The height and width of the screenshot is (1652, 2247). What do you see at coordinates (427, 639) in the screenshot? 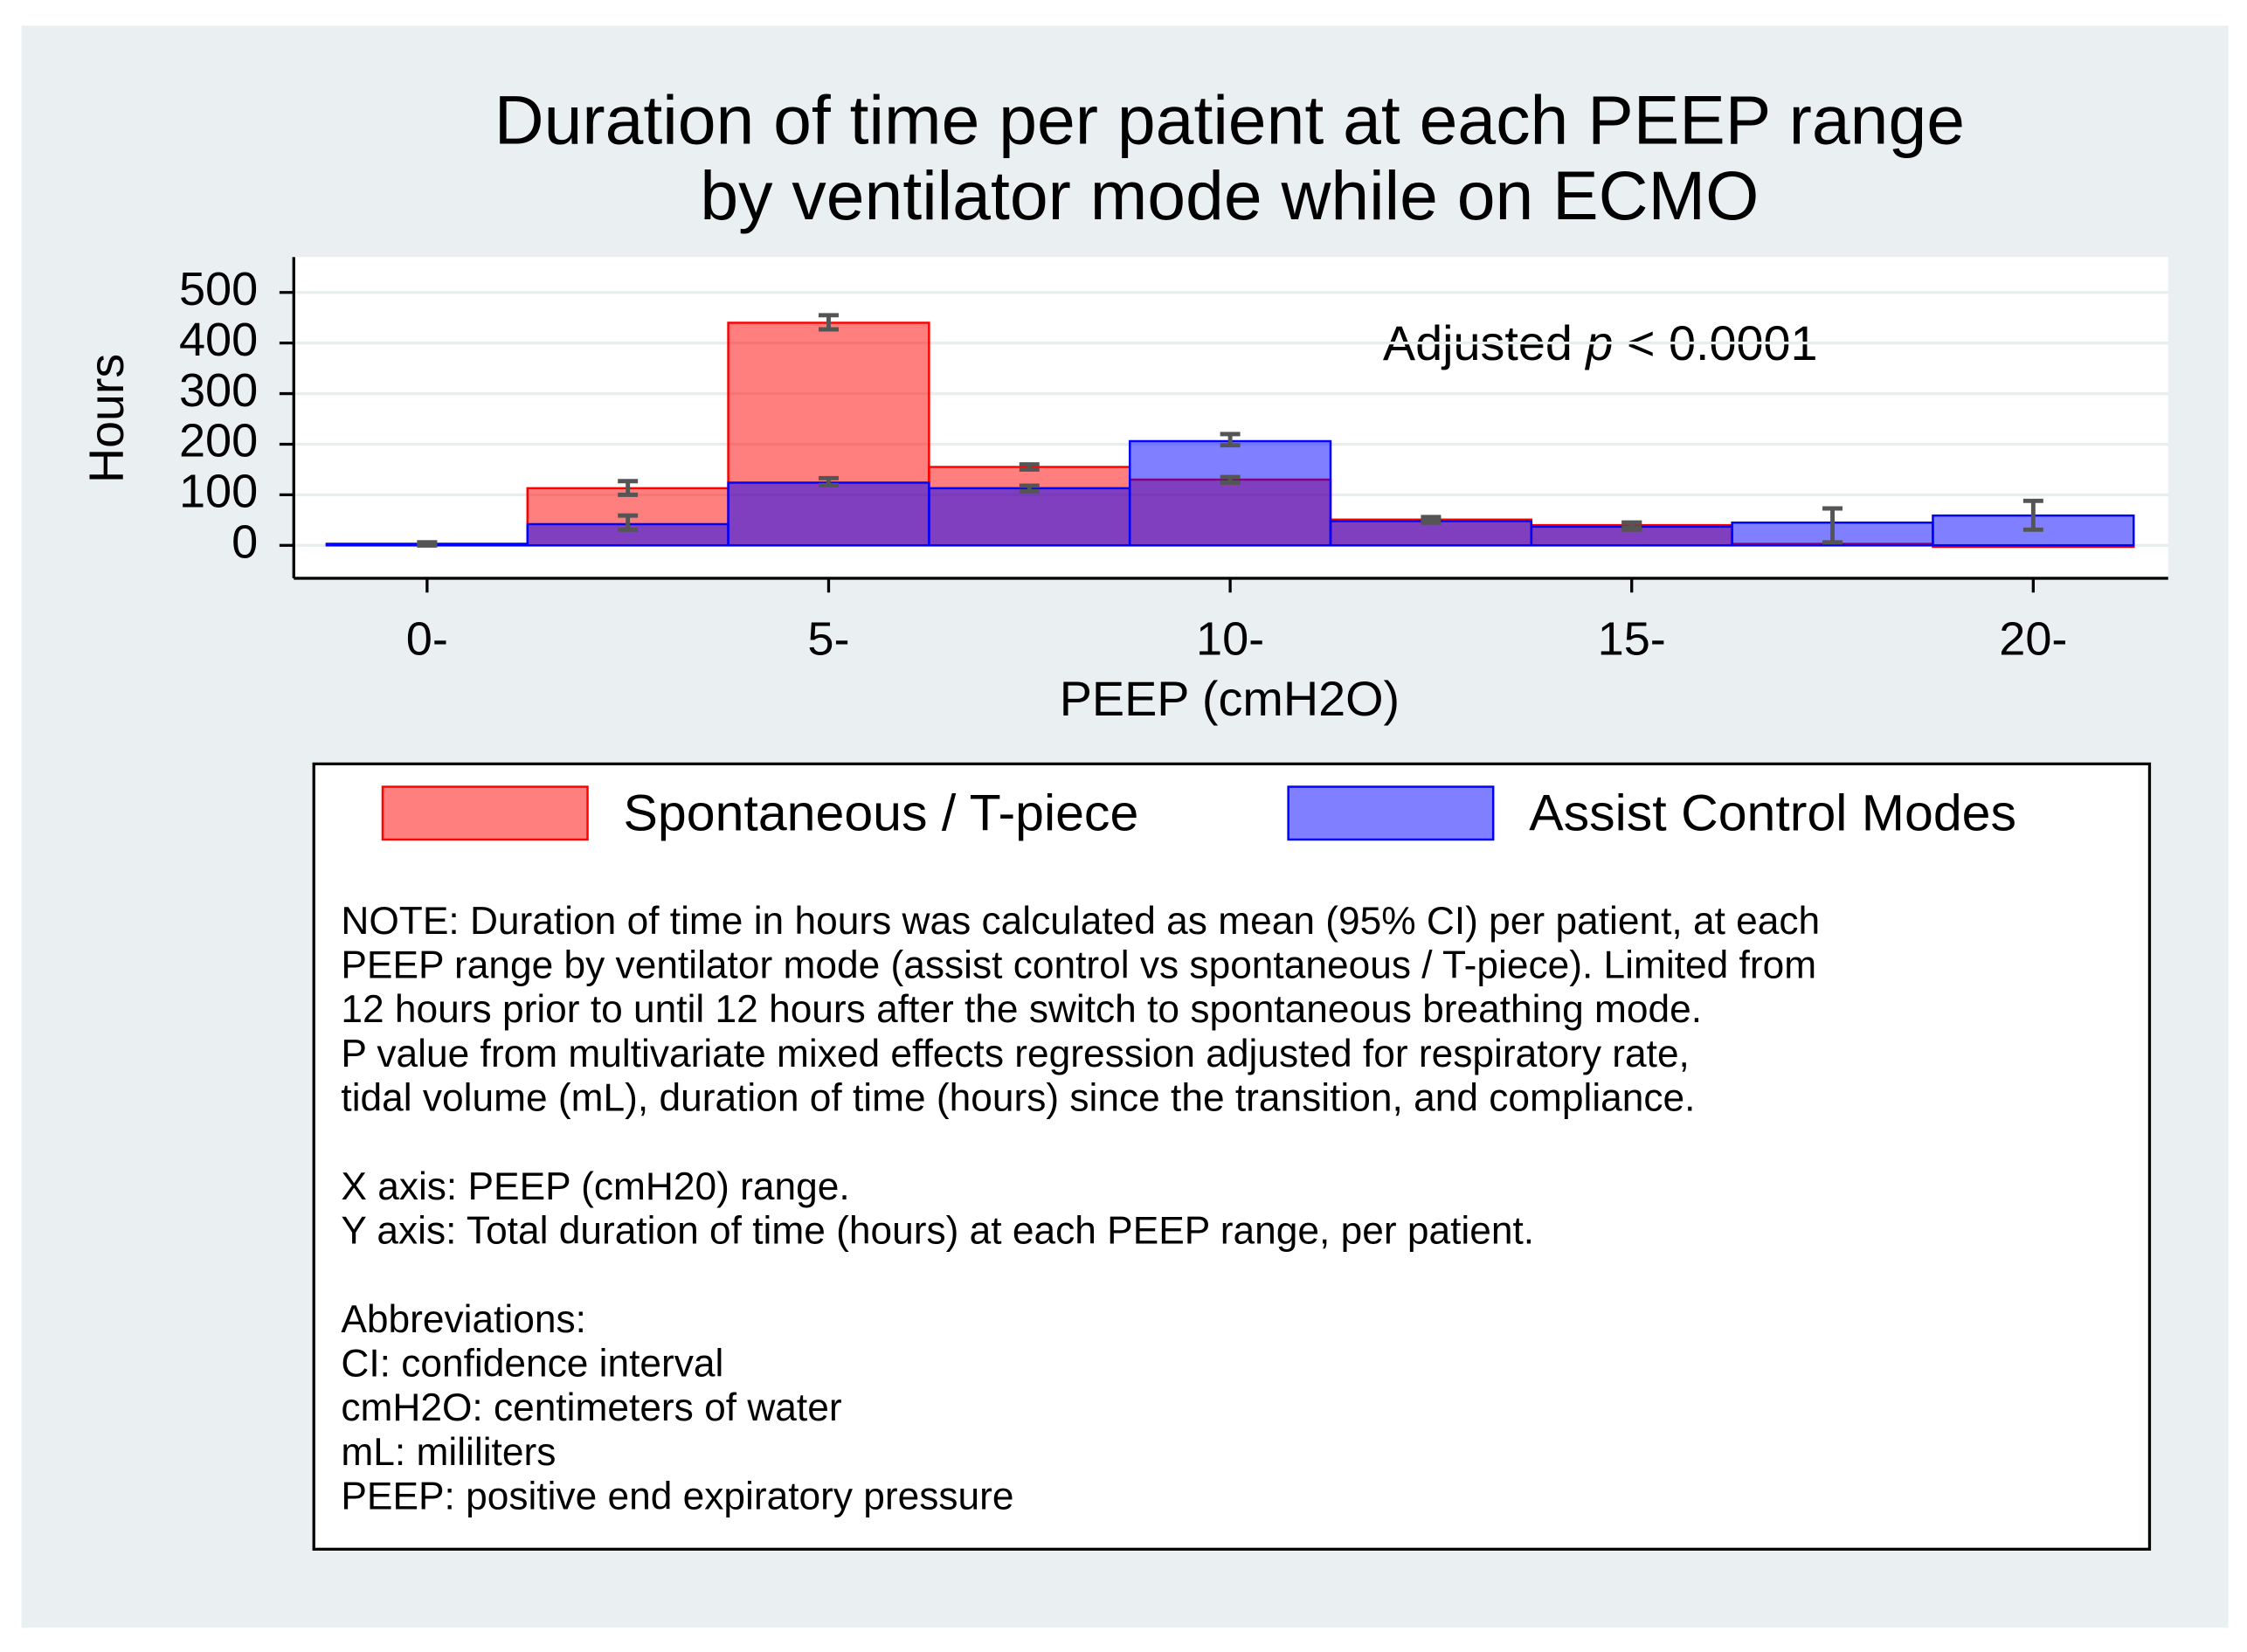
I see `x-tick-label: 0-` at bounding box center [427, 639].